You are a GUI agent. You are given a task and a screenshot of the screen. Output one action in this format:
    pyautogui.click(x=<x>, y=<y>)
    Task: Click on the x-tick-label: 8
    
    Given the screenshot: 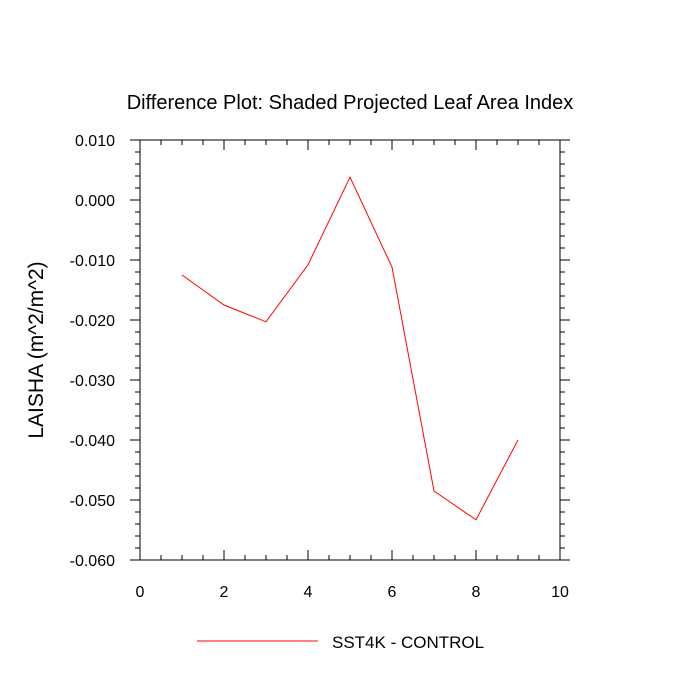 What is the action you would take?
    pyautogui.click(x=476, y=592)
    